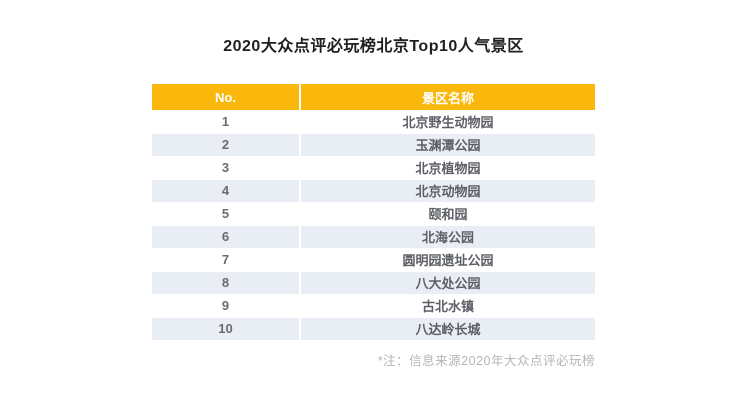 The width and height of the screenshot is (740, 416). I want to click on page-title: 2020大众点评必玩榜北京Top10人气景区, so click(373, 46).